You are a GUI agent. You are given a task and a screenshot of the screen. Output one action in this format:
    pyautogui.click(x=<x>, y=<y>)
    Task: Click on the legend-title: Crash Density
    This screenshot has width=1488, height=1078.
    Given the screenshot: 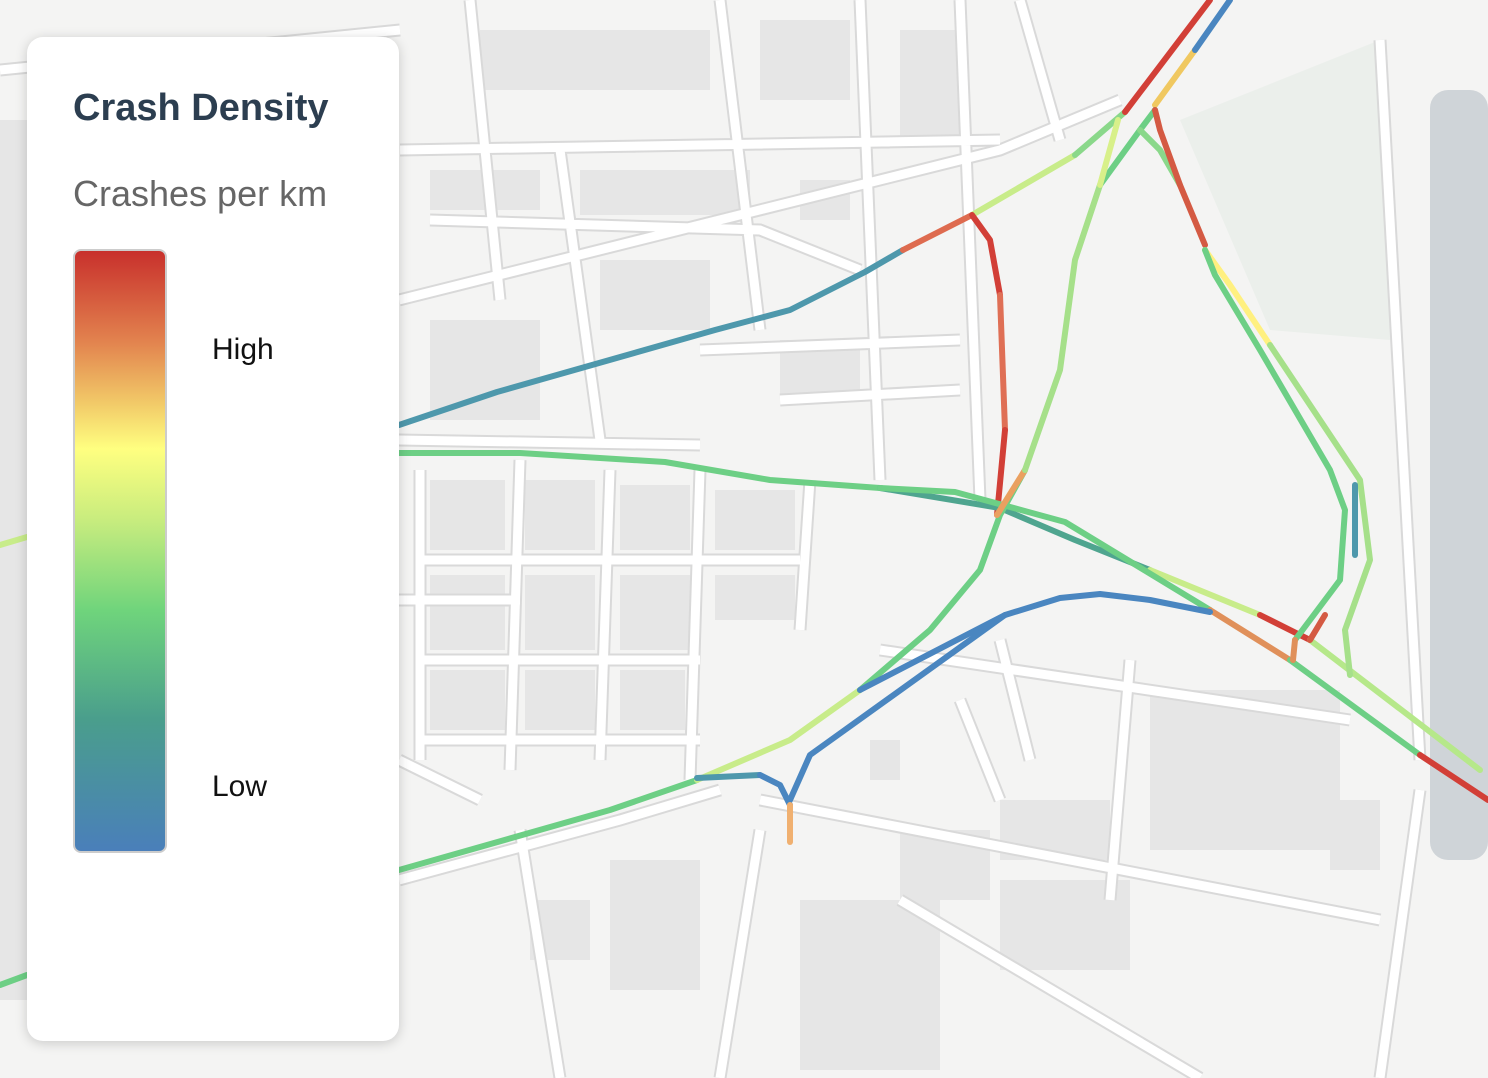 What is the action you would take?
    pyautogui.click(x=201, y=108)
    